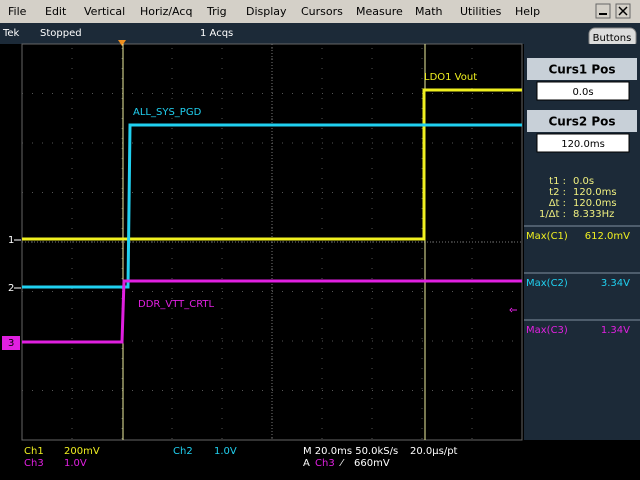  I want to click on trigger-level-value: 660mV, so click(372, 463).